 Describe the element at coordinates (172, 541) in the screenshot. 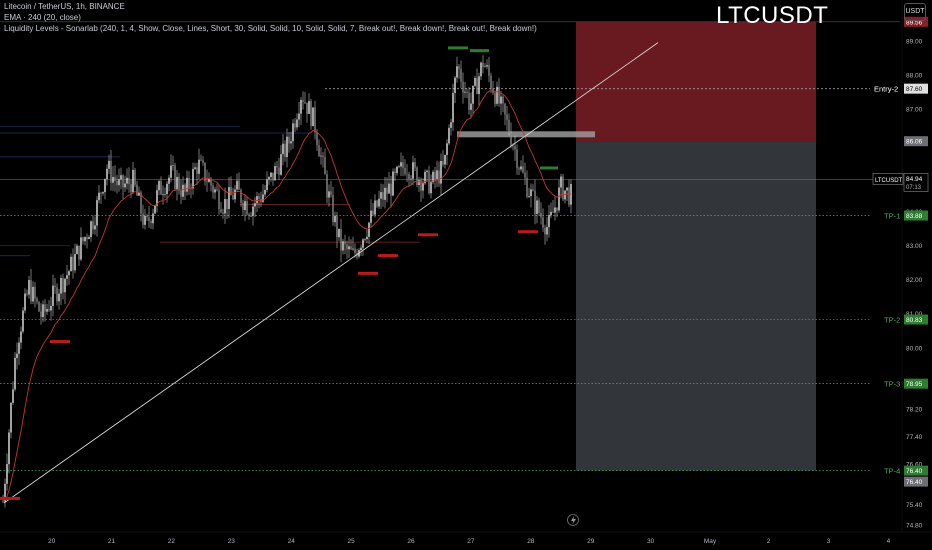

I see `x-tick-label: 22` at that location.